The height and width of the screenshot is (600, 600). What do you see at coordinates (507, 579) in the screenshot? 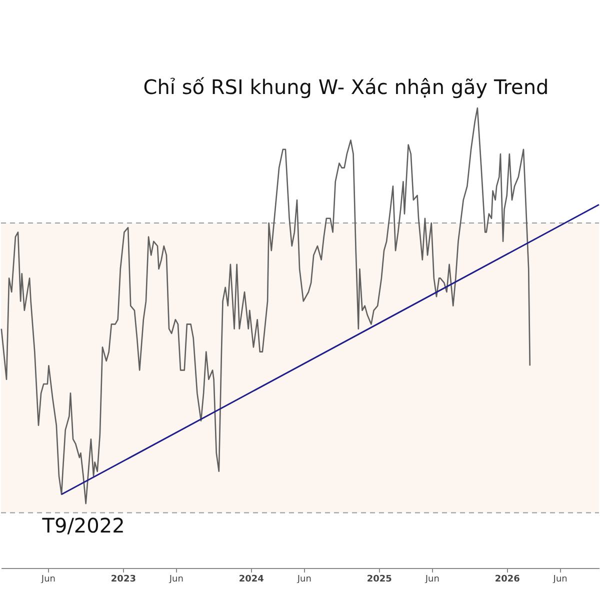
I see `x-tick-label: 2026` at bounding box center [507, 579].